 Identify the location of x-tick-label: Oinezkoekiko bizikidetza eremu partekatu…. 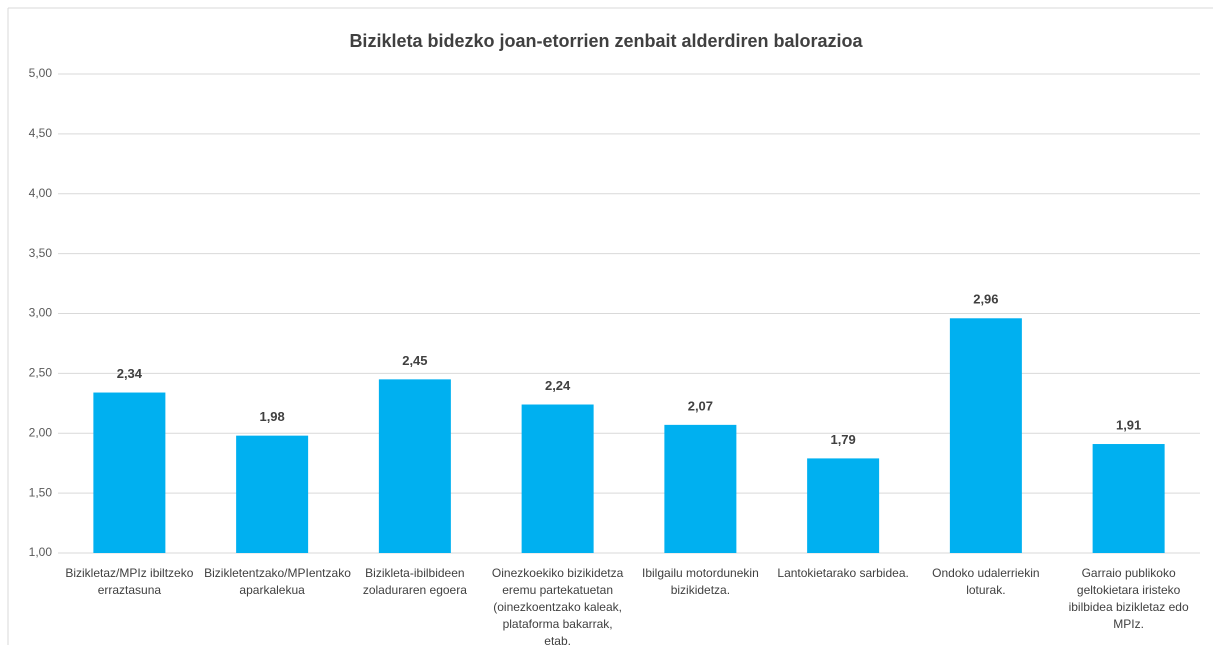
(557, 605).